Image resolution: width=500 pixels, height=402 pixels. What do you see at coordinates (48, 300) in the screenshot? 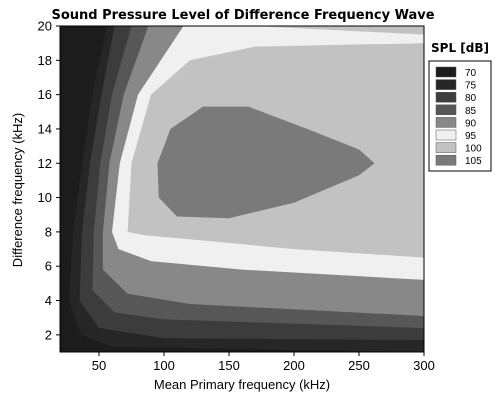
I see `y-tick-label: 4` at bounding box center [48, 300].